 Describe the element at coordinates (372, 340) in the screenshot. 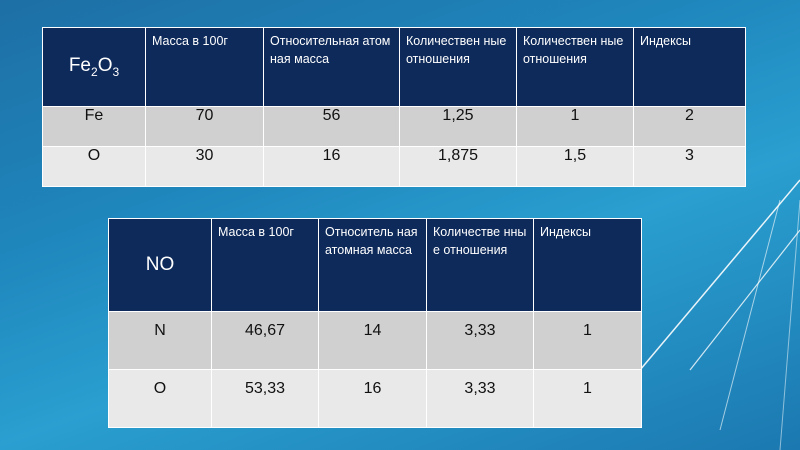

I see `atomic-mass-cell: 14` at that location.